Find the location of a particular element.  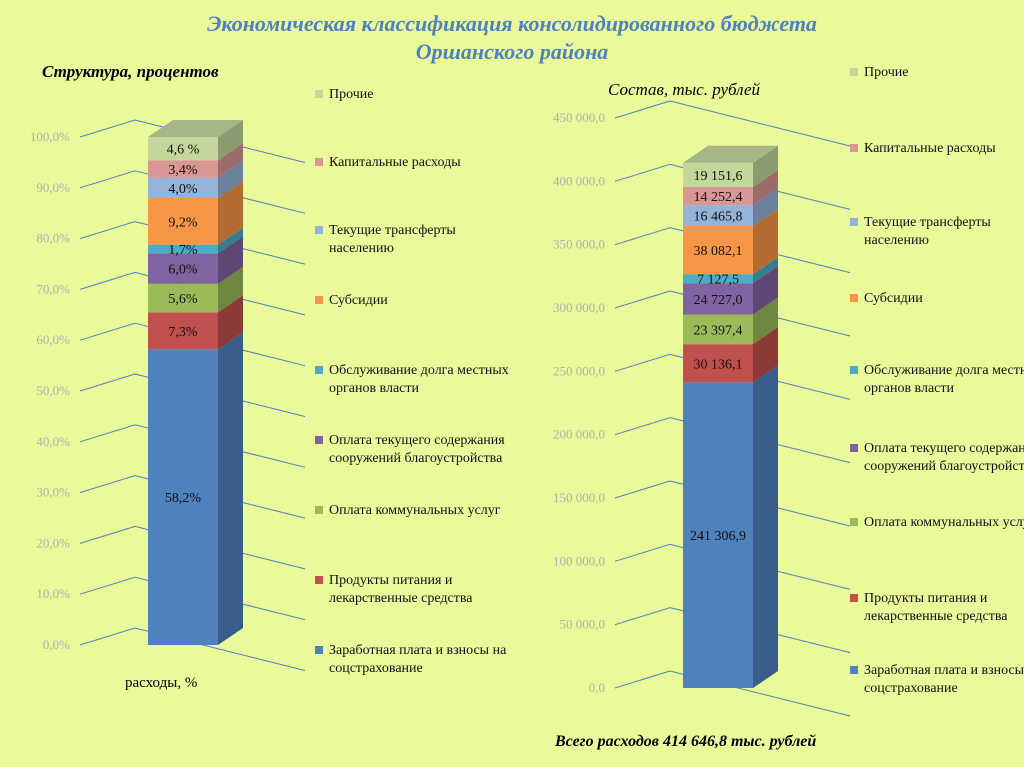

right-legend-label: Оплата коммунальных услуг is located at coordinates (944, 522).